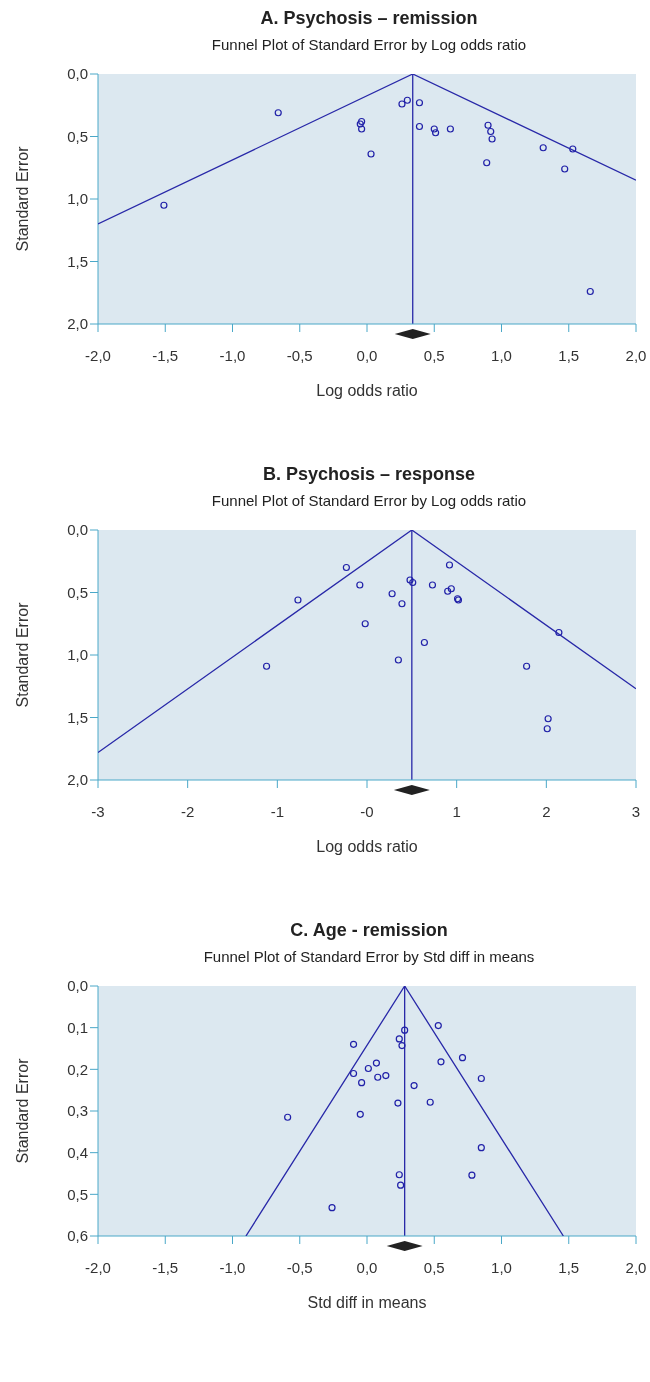  I want to click on chart-title: A. Psychosis – remission, so click(369, 19).